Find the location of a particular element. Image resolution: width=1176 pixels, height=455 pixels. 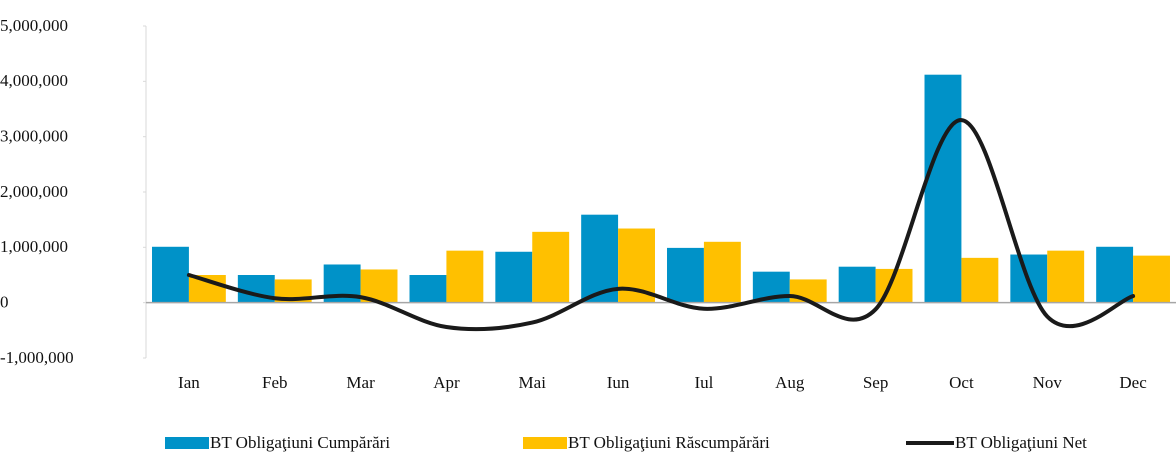

y-tick-label: 4,000,000 is located at coordinates (34, 80).